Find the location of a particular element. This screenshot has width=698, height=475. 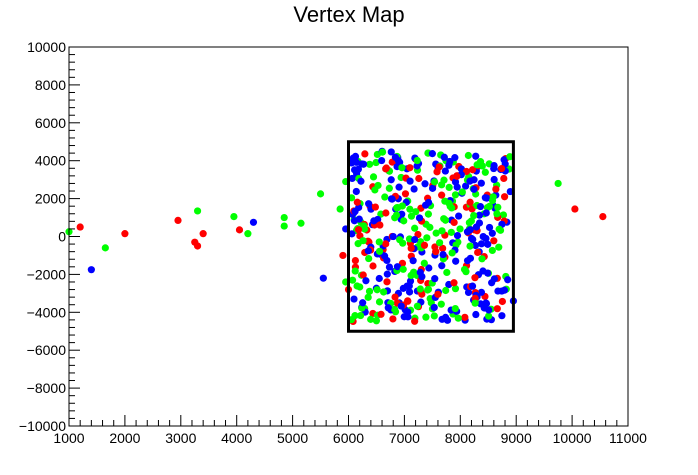

y-tick-label: 6000 is located at coordinates (50, 123).